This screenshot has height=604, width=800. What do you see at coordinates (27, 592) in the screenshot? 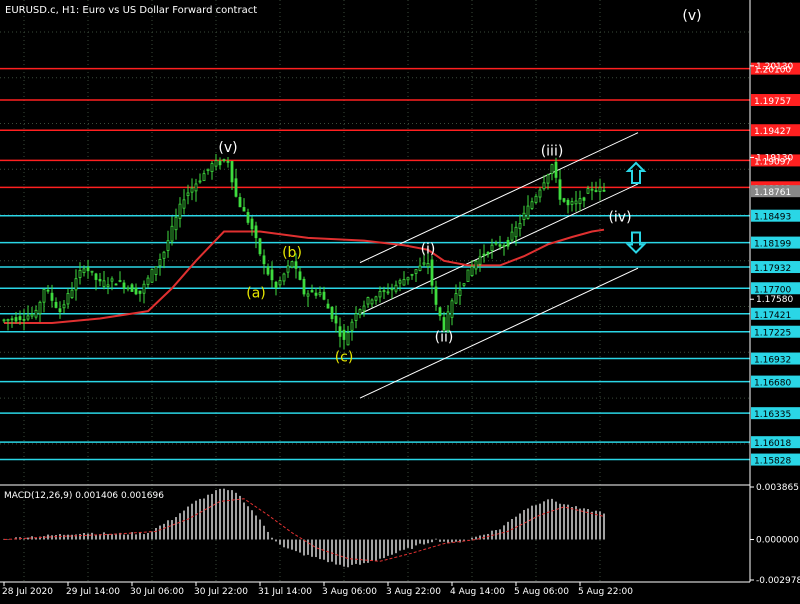
I see `time-label: 28 Jul 2020` at bounding box center [27, 592].